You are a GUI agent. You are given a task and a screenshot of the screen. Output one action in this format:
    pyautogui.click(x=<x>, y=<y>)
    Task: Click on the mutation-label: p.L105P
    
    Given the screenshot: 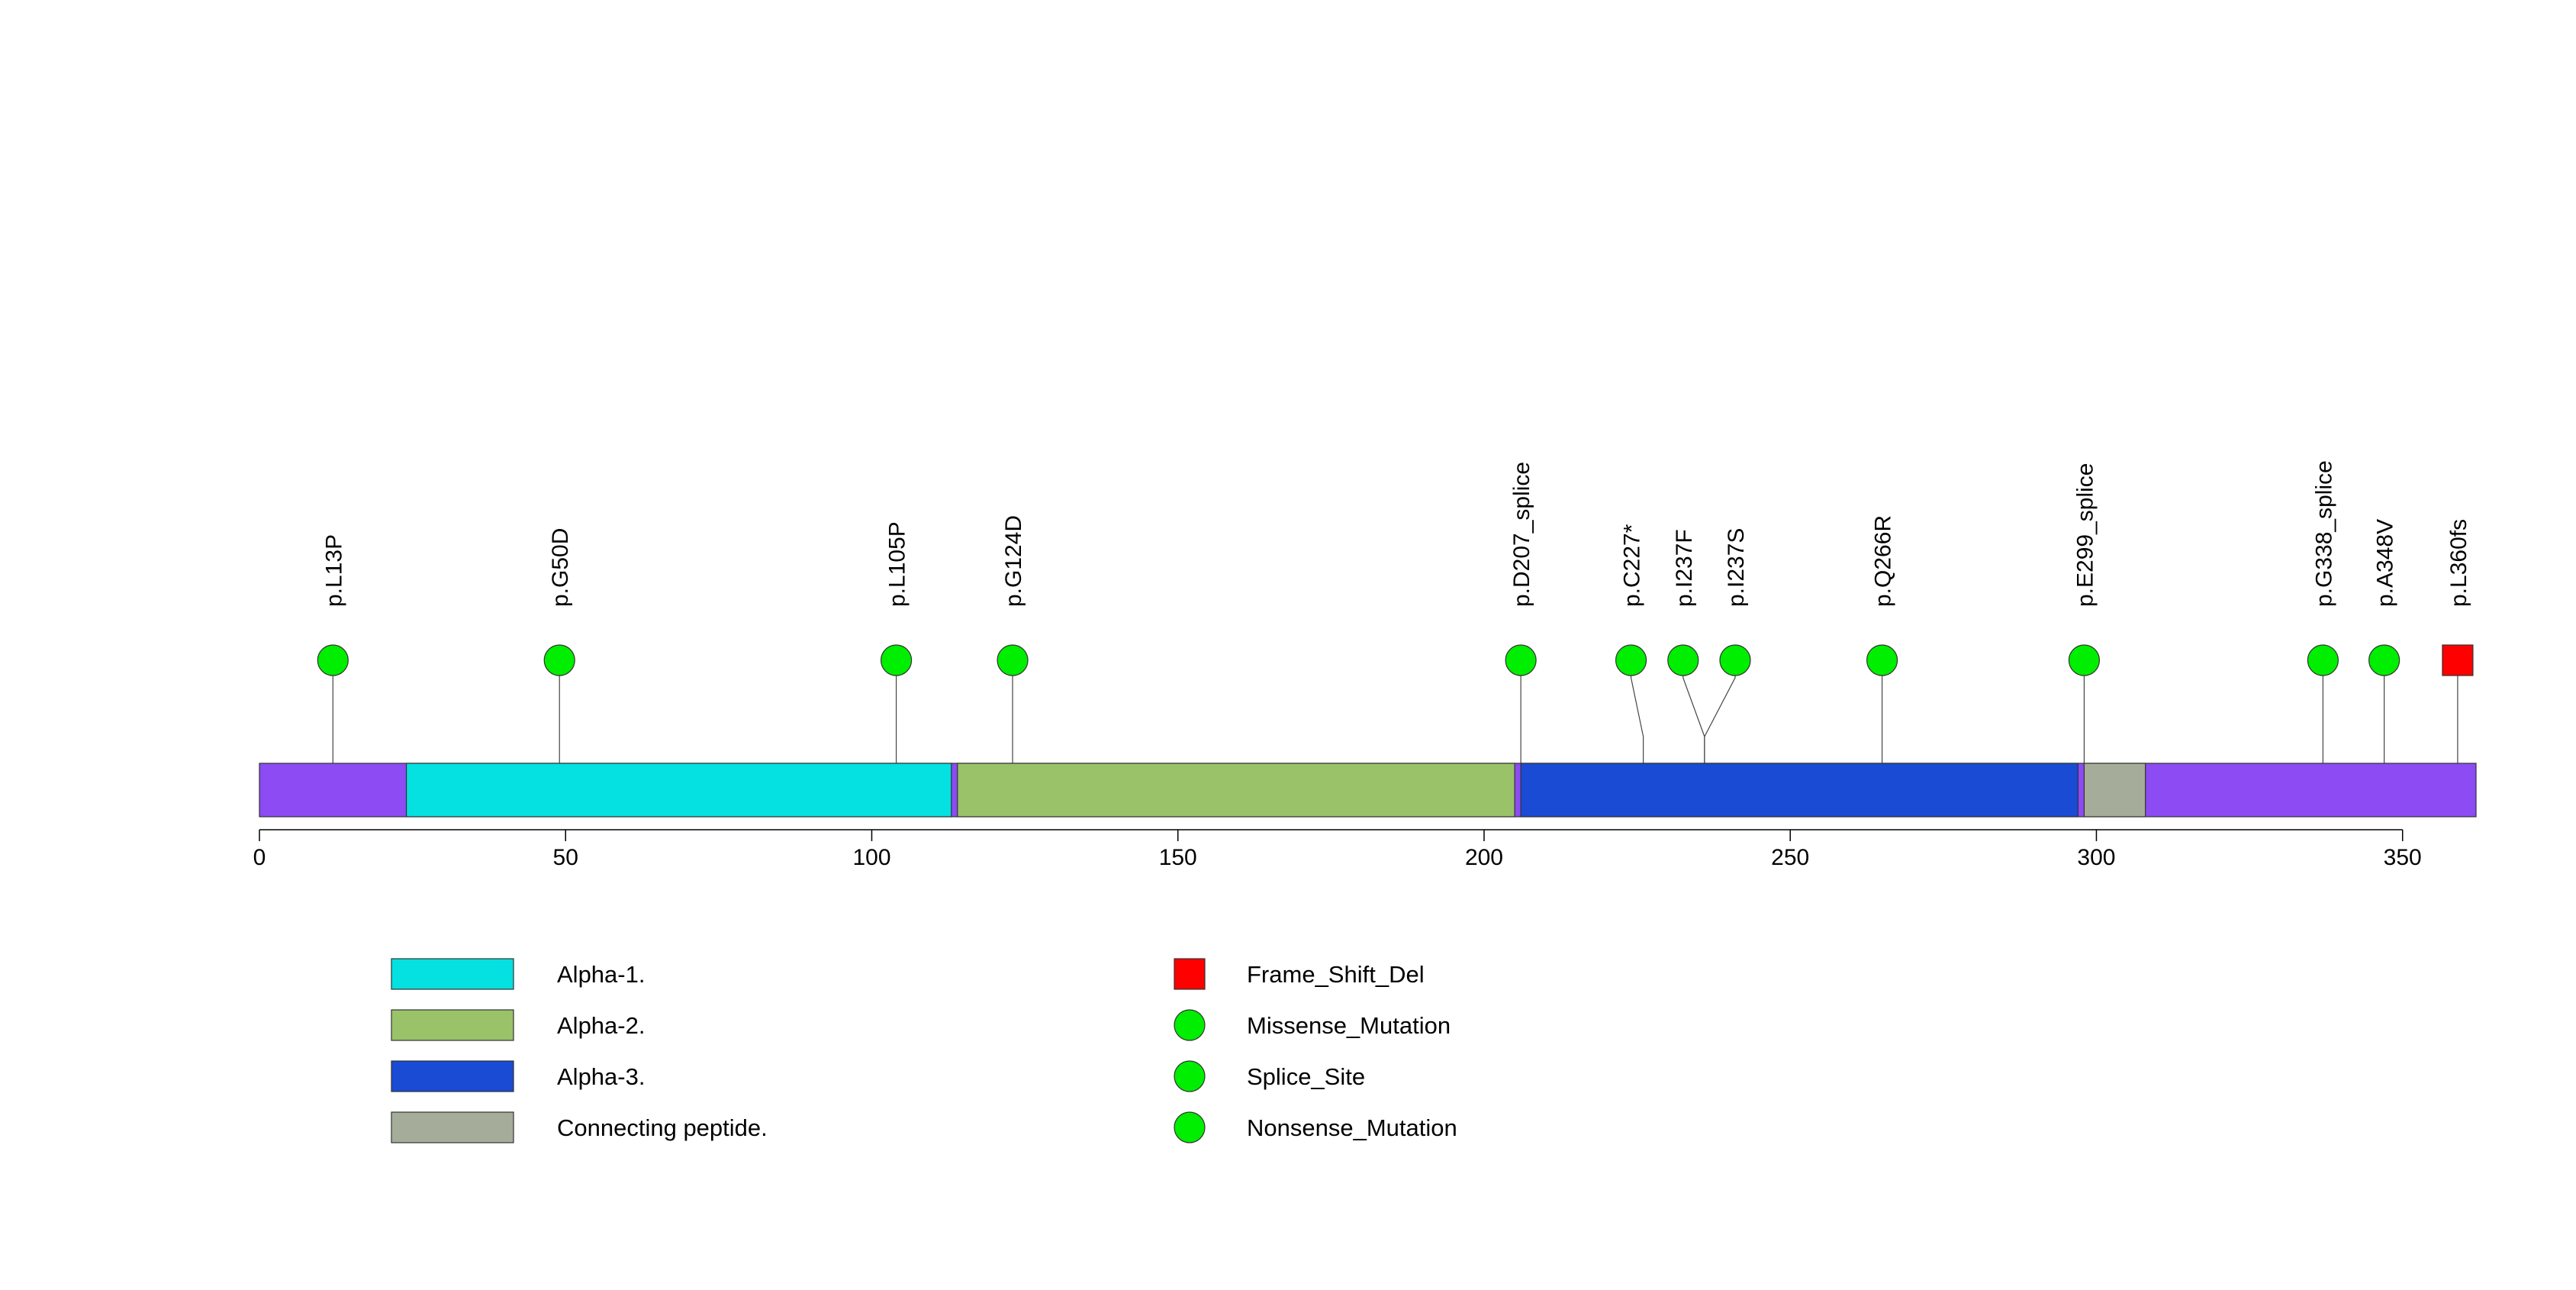 What is the action you would take?
    pyautogui.click(x=897, y=564)
    